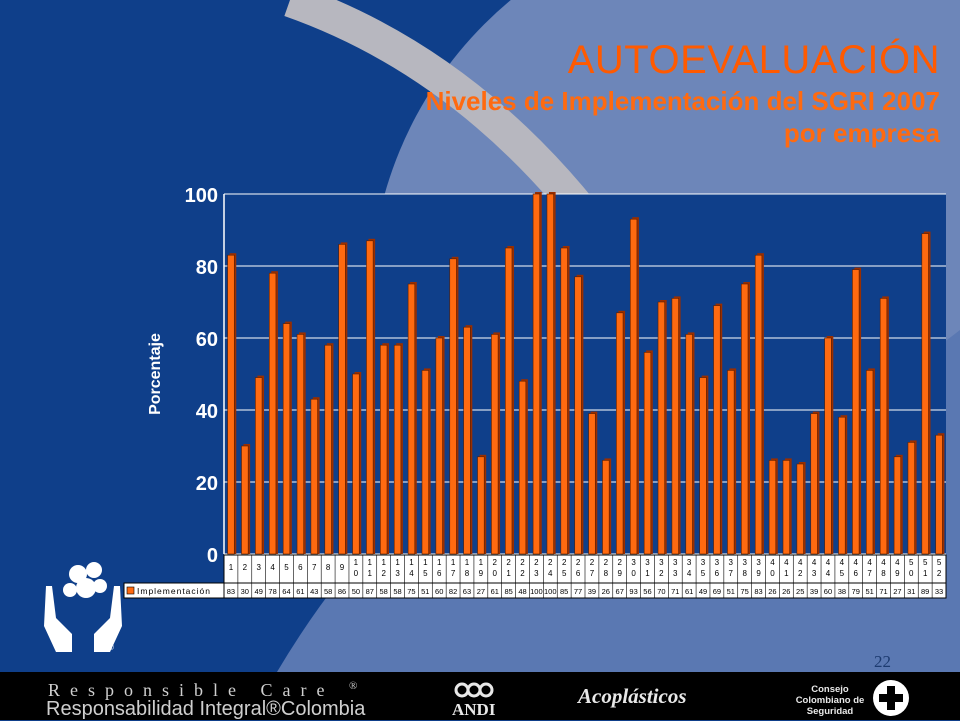  What do you see at coordinates (206, 709) in the screenshot?
I see `responsabilidad-integral-text: Responsabilidad Integral®Colombia` at bounding box center [206, 709].